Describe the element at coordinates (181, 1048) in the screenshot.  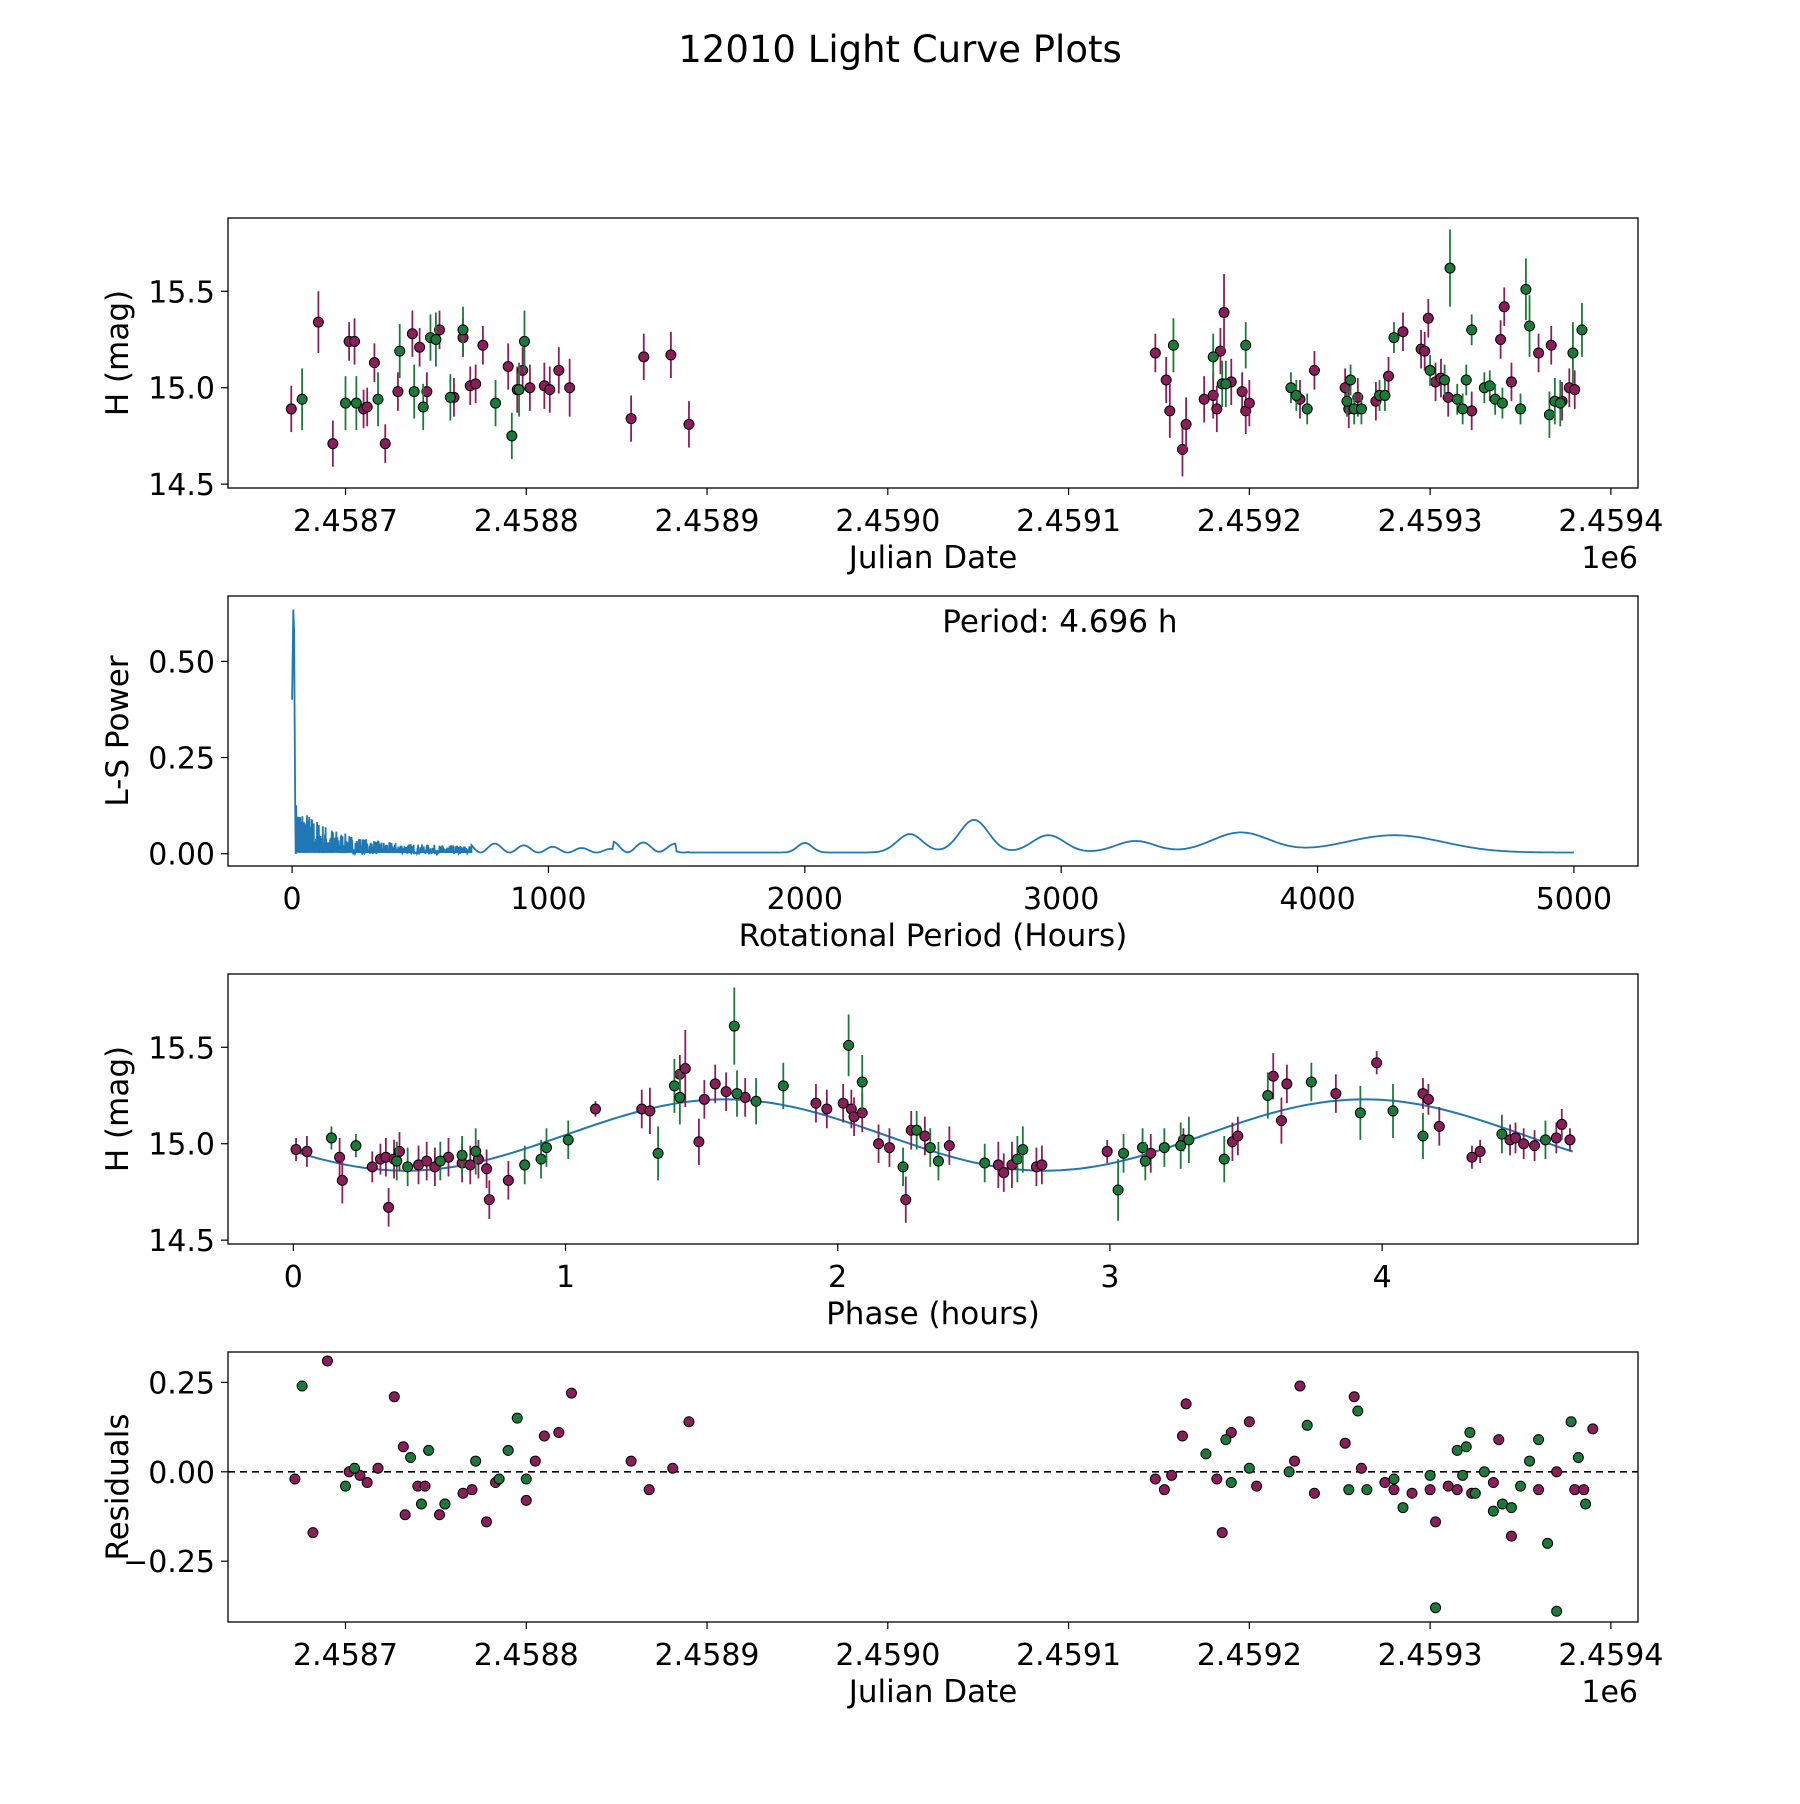
I see `y-tick-label: 15.5` at that location.